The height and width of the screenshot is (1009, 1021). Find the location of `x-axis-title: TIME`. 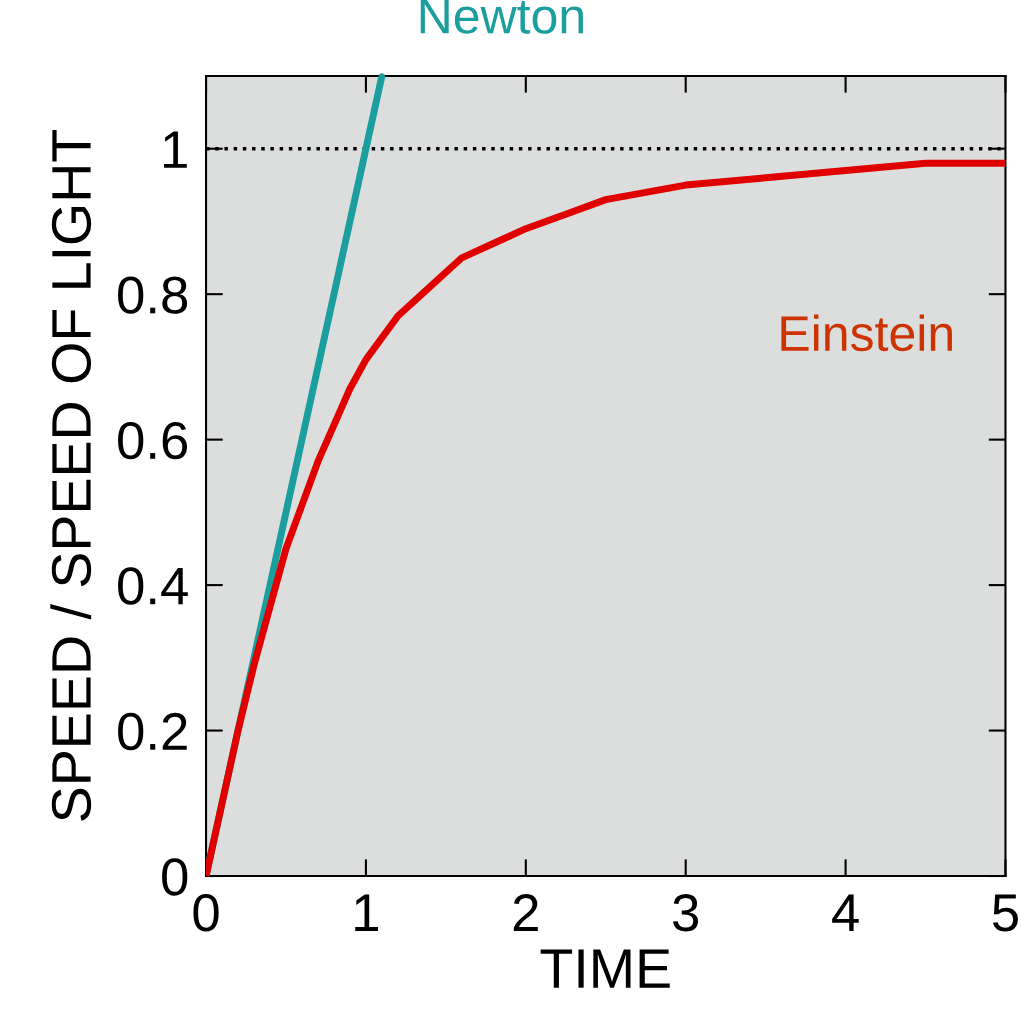

x-axis-title: TIME is located at coordinates (605, 968).